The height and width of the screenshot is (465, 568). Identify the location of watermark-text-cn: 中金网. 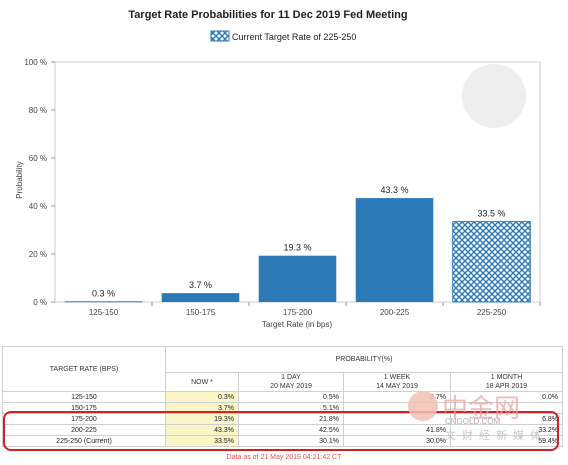
(481, 409).